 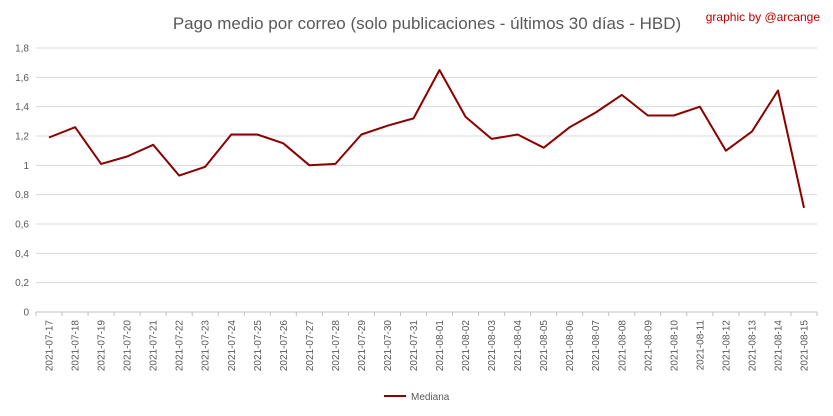 I want to click on x-tick-label: 2021-08-11, so click(x=700, y=345).